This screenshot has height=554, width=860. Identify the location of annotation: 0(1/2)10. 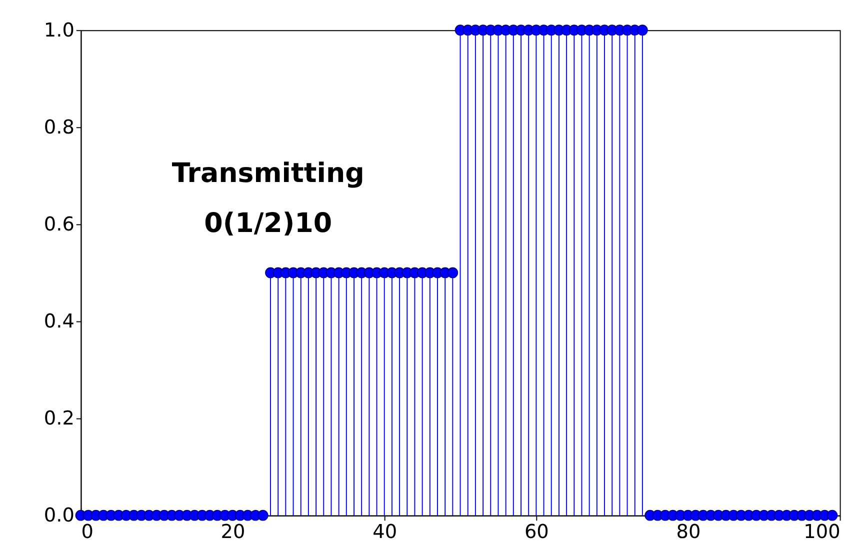
(268, 223).